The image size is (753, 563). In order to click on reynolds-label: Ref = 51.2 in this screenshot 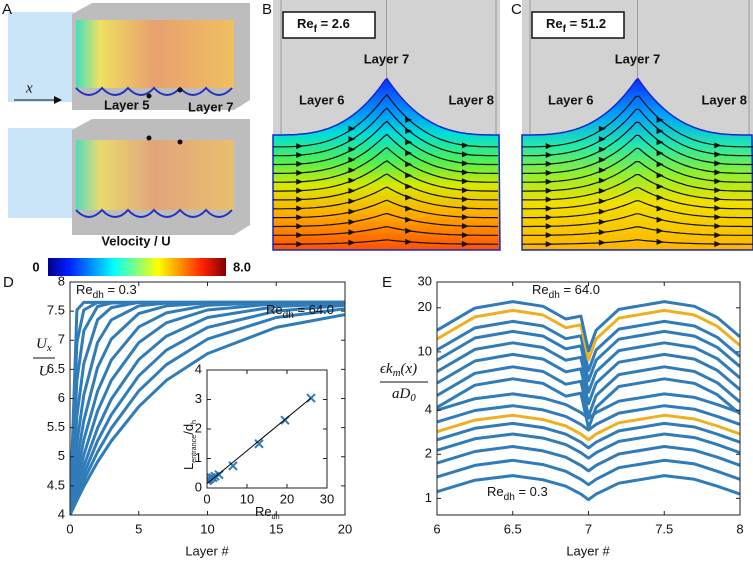, I will do `click(576, 25)`.